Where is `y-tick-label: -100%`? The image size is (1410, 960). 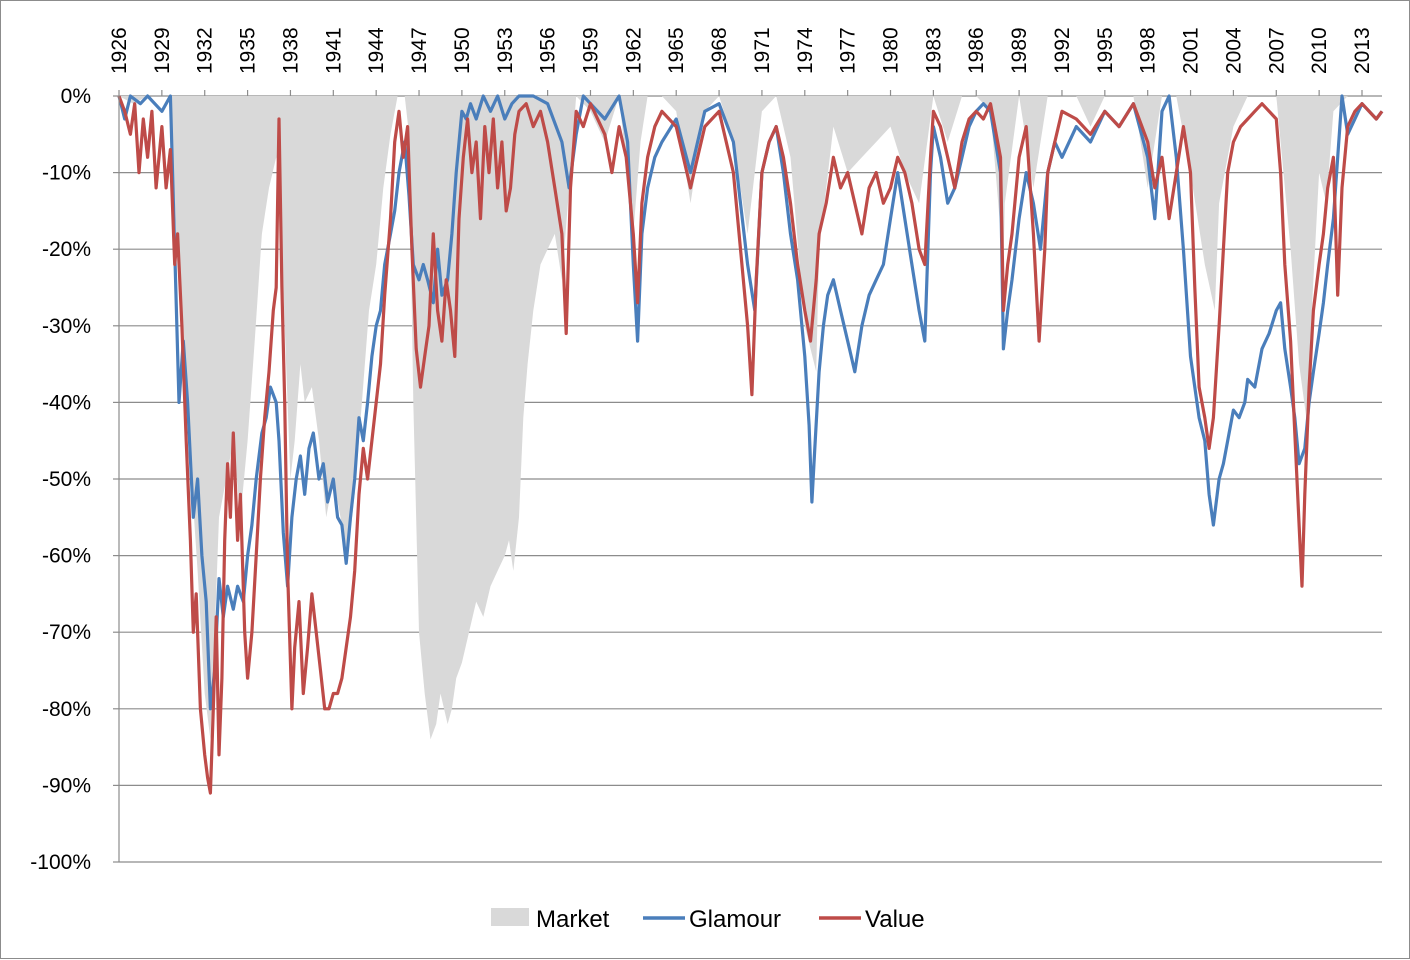
y-tick-label: -100% is located at coordinates (60, 862).